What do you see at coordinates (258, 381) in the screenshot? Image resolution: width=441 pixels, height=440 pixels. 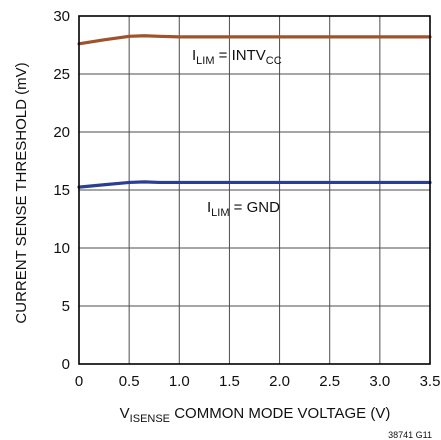 I see `x-tick-labels: 0 0.5 1.0 1.5 2.0 2.5 3.0 3.5` at bounding box center [258, 381].